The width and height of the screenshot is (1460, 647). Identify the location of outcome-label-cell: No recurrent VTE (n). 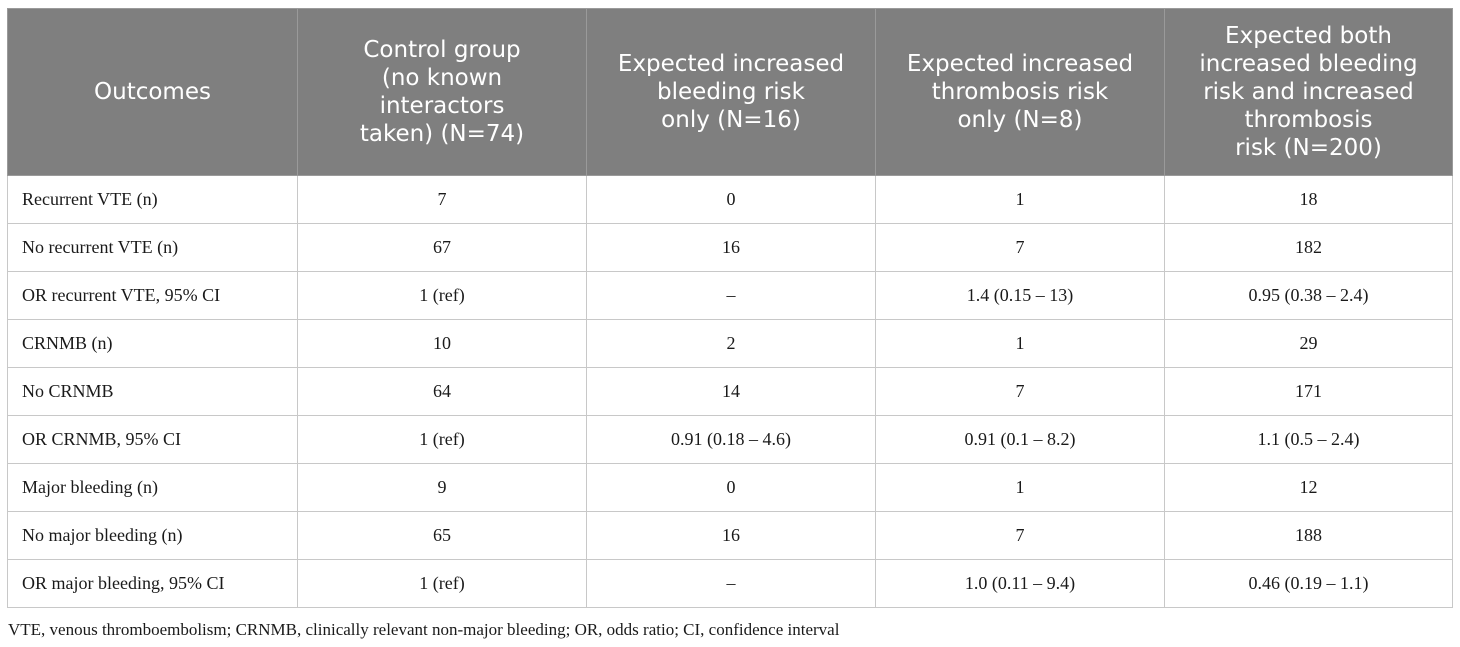
(152, 247).